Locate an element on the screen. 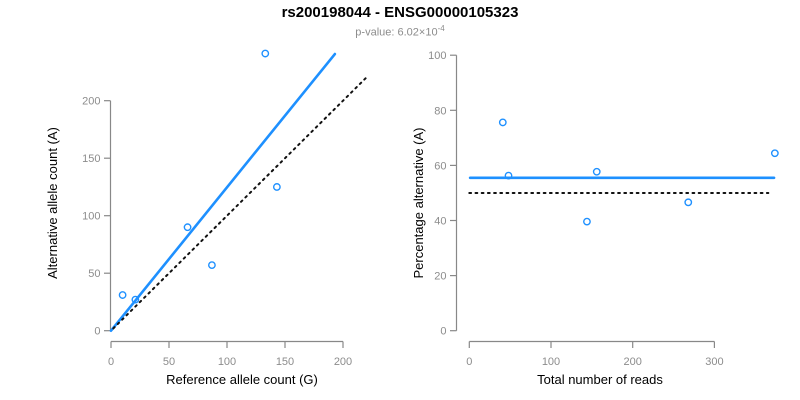  y-axis-label: Percentage alternative (A) is located at coordinates (418, 202).